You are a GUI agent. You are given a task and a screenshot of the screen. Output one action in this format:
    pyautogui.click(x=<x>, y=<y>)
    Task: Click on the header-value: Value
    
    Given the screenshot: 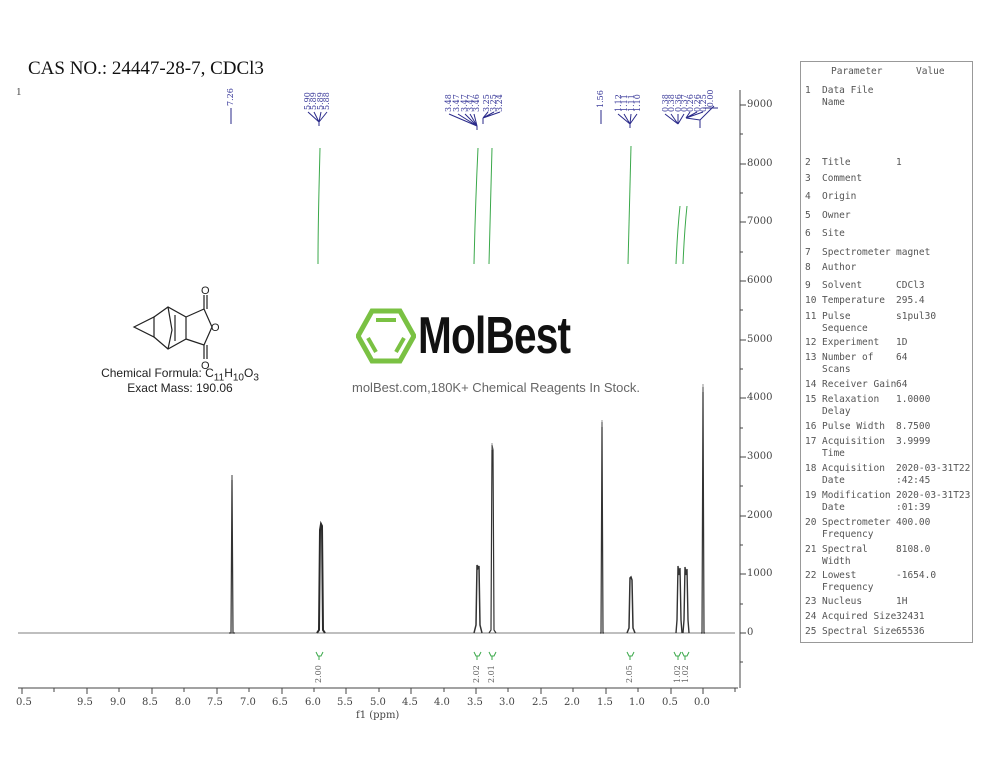 What is the action you would take?
    pyautogui.click(x=930, y=71)
    